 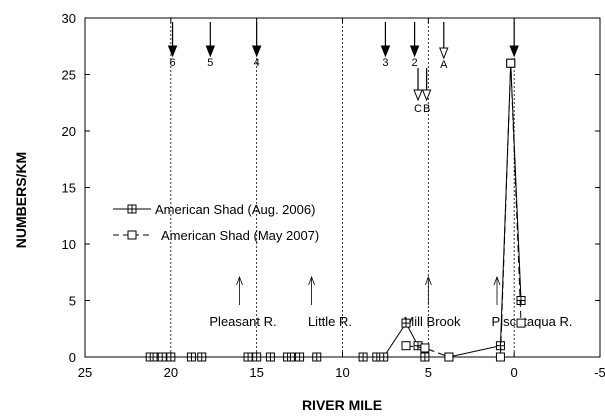 I want to click on station-arrow: 5, so click(x=210, y=45).